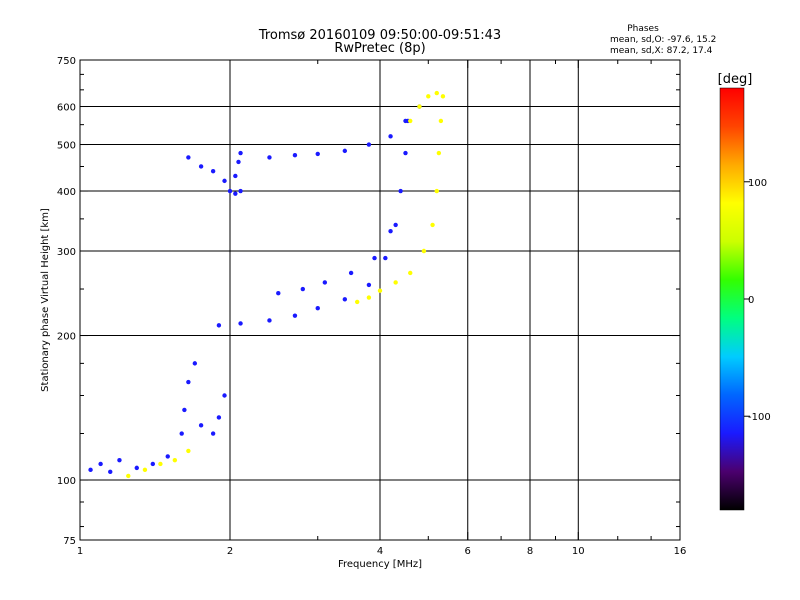  I want to click on y-tick-label: 100, so click(66, 481).